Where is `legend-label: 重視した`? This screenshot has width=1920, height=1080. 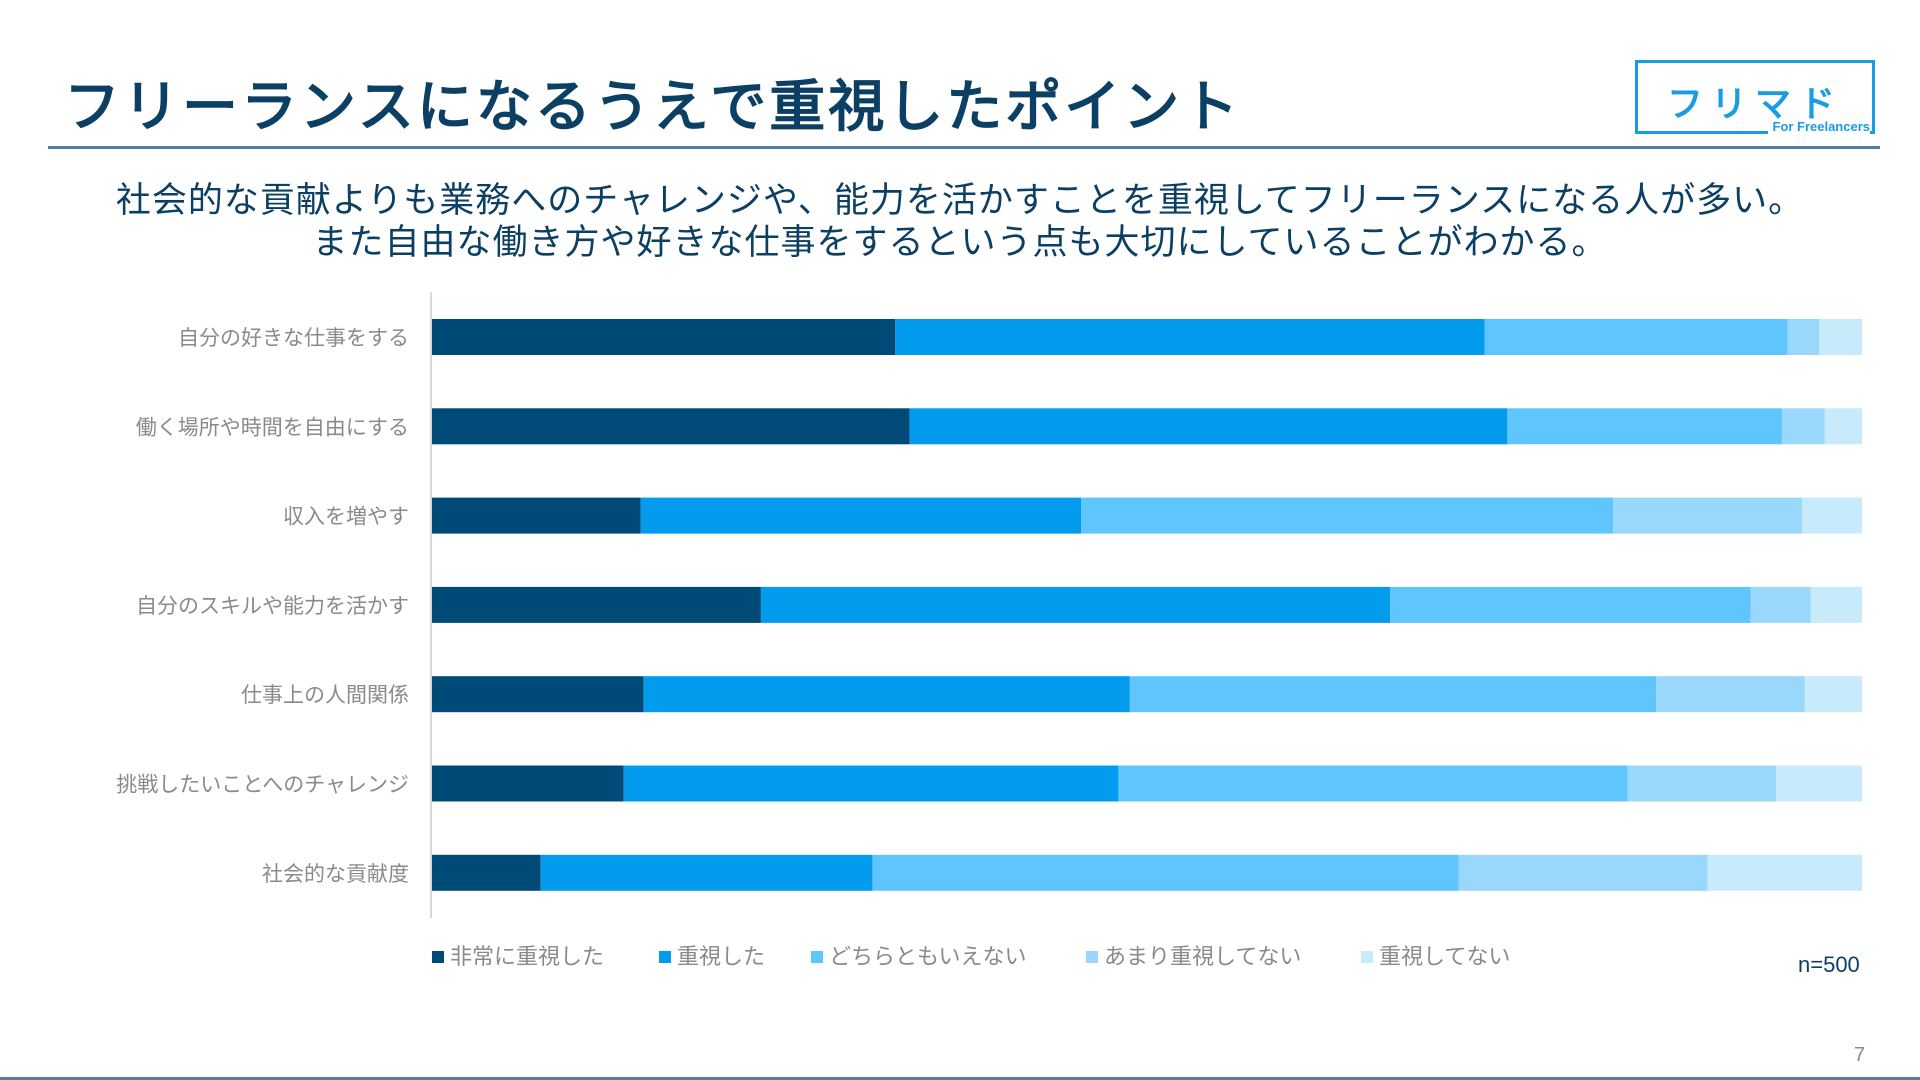 legend-label: 重視した is located at coordinates (721, 957).